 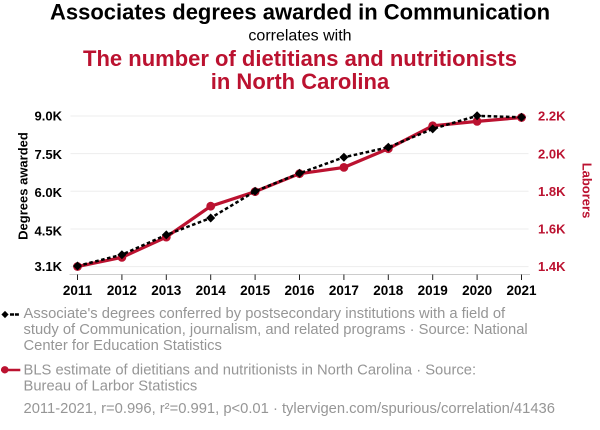 I want to click on svg-text: Laborers, so click(x=587, y=191).